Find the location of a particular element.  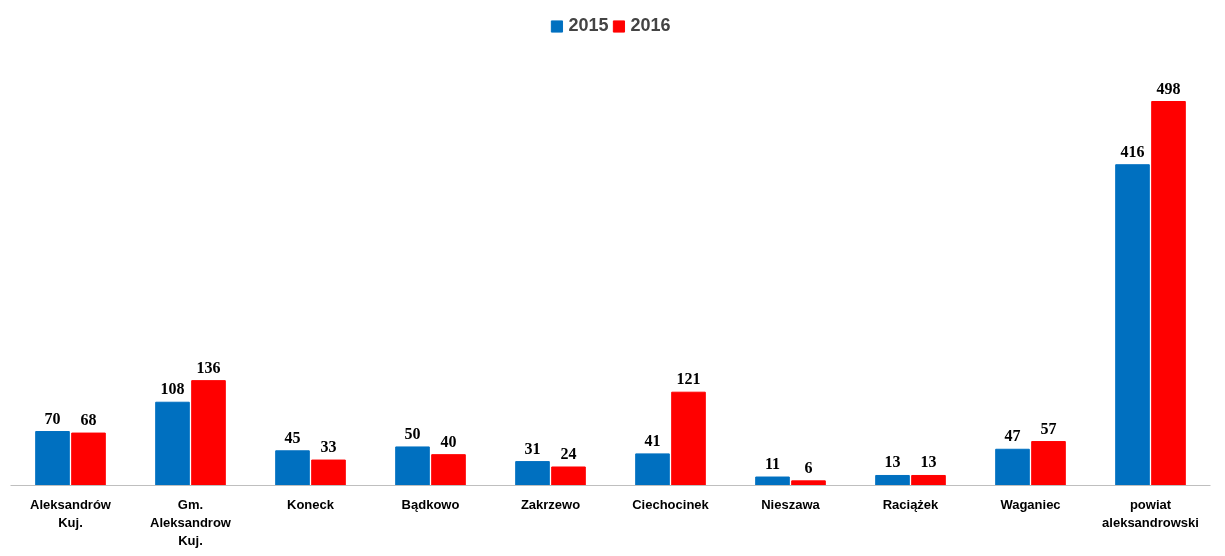

data-label: 24 is located at coordinates (568, 453).